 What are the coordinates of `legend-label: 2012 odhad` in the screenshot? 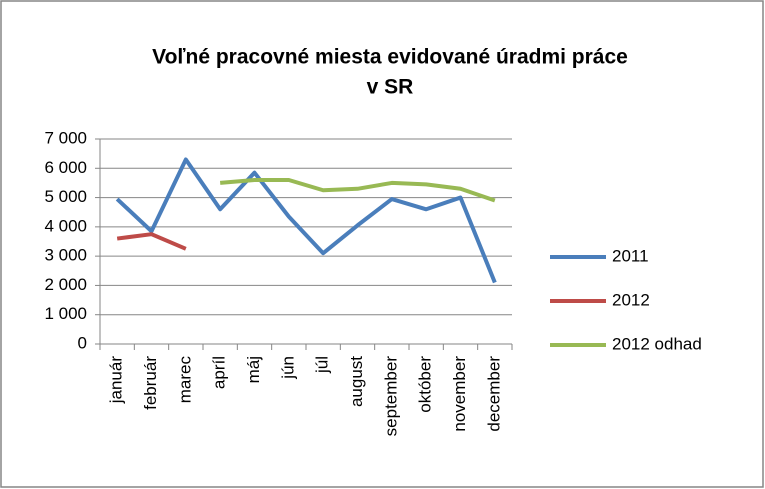 It's located at (657, 343).